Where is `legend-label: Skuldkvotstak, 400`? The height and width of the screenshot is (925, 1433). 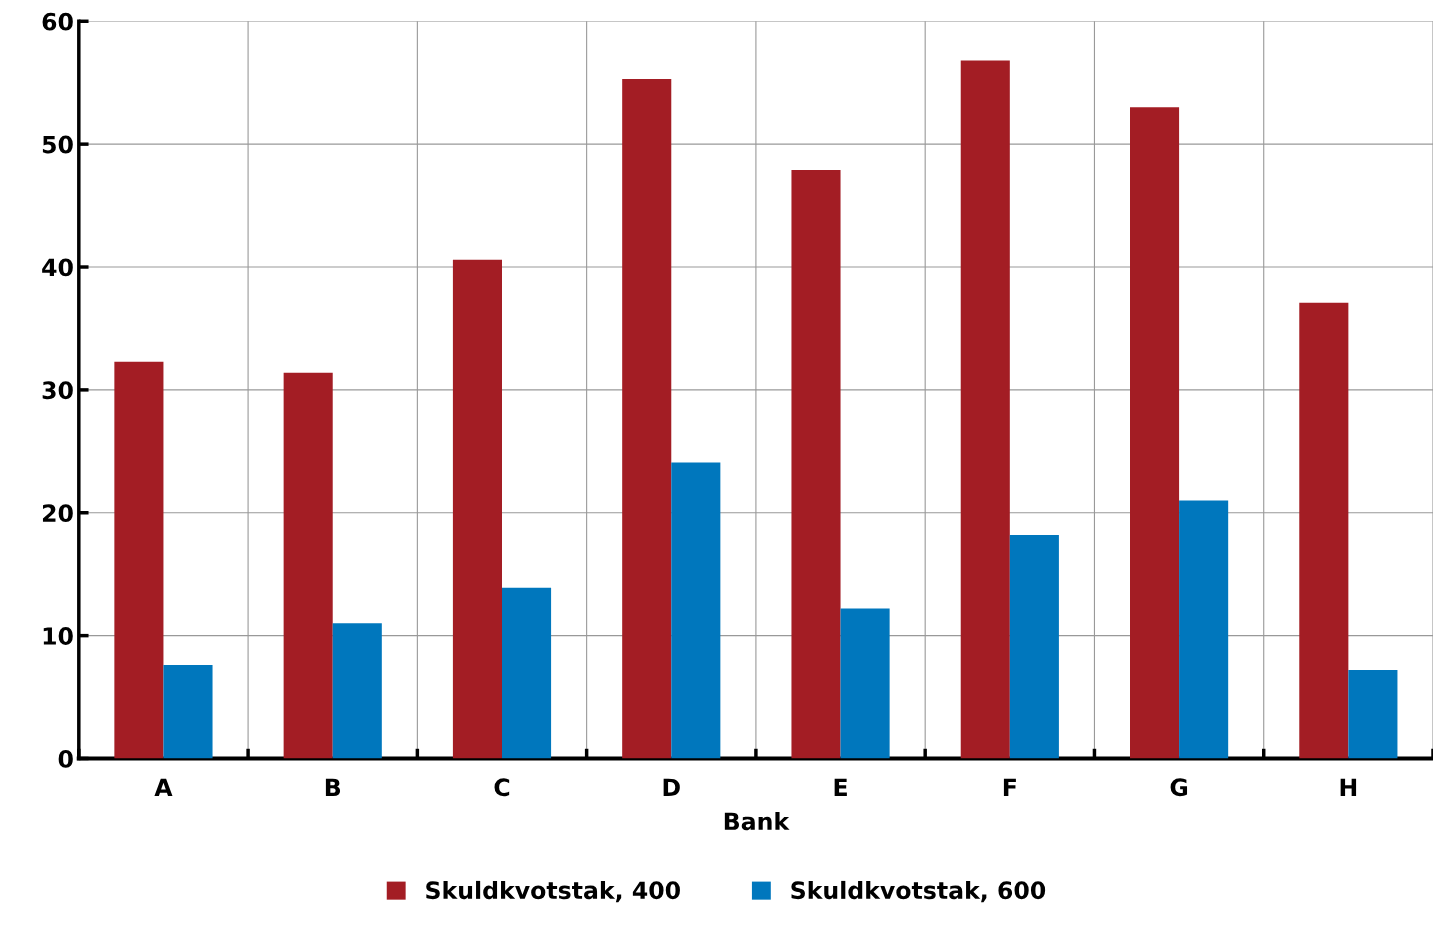
legend-label: Skuldkvotstak, 400 is located at coordinates (553, 891).